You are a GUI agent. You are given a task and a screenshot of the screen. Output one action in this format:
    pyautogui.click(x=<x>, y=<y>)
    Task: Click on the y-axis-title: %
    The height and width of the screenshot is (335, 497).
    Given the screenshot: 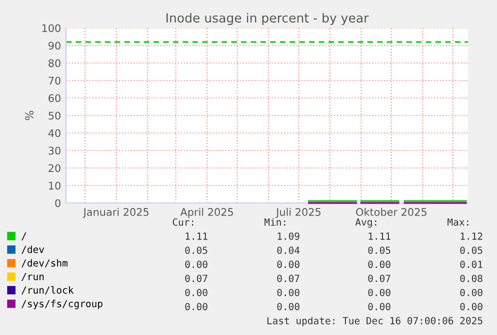 What is the action you would take?
    pyautogui.click(x=29, y=115)
    